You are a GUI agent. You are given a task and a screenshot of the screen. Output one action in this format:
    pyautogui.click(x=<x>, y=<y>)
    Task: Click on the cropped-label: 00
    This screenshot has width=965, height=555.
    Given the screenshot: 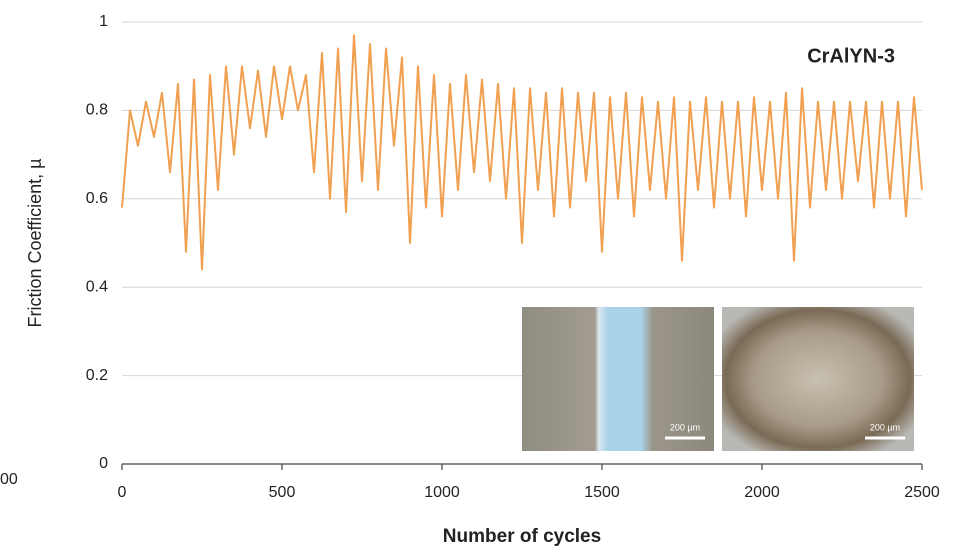 What is the action you would take?
    pyautogui.click(x=9, y=479)
    